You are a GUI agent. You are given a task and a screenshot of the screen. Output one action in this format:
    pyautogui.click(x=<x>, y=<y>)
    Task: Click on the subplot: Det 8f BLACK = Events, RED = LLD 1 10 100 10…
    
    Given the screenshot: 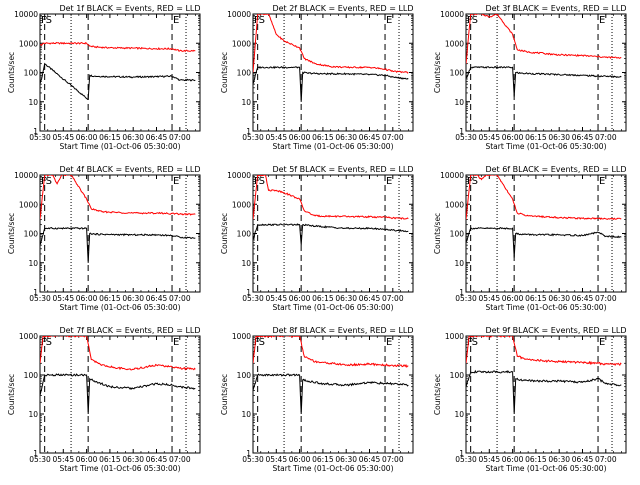 What is the action you would take?
    pyautogui.click(x=317, y=399)
    